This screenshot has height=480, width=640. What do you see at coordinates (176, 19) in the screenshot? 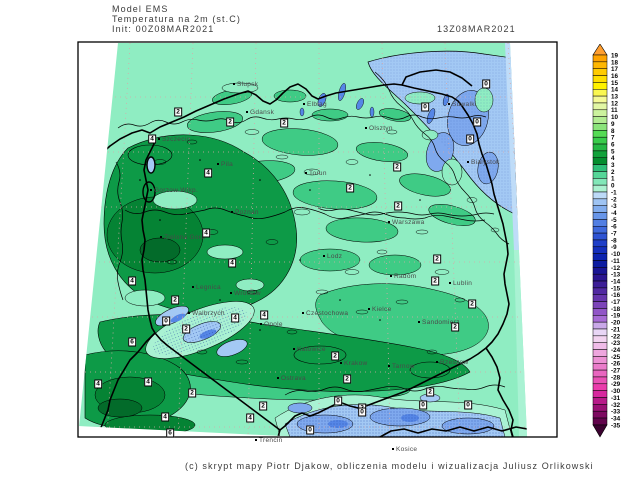
I see `parameter-title: Temperatura na 2m (st.C)` at bounding box center [176, 19].